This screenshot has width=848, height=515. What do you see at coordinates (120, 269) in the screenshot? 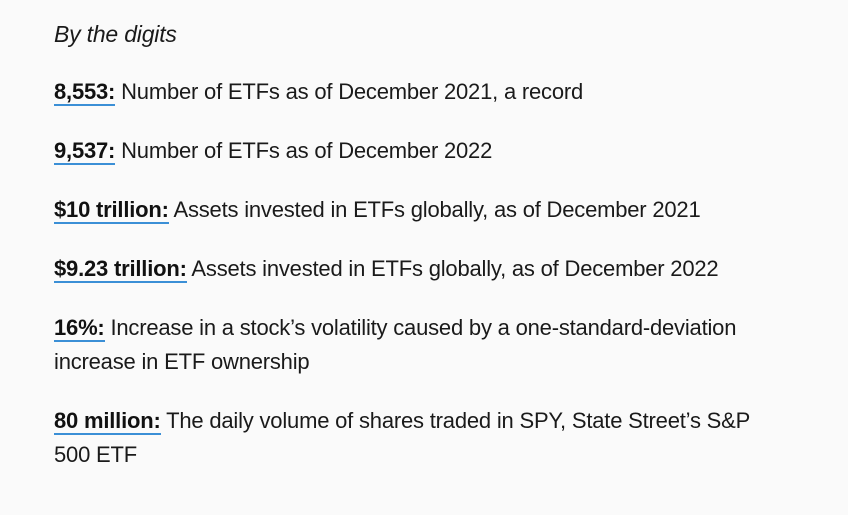
I see `fact-stat-link: $9.23 trillion:` at bounding box center [120, 269].